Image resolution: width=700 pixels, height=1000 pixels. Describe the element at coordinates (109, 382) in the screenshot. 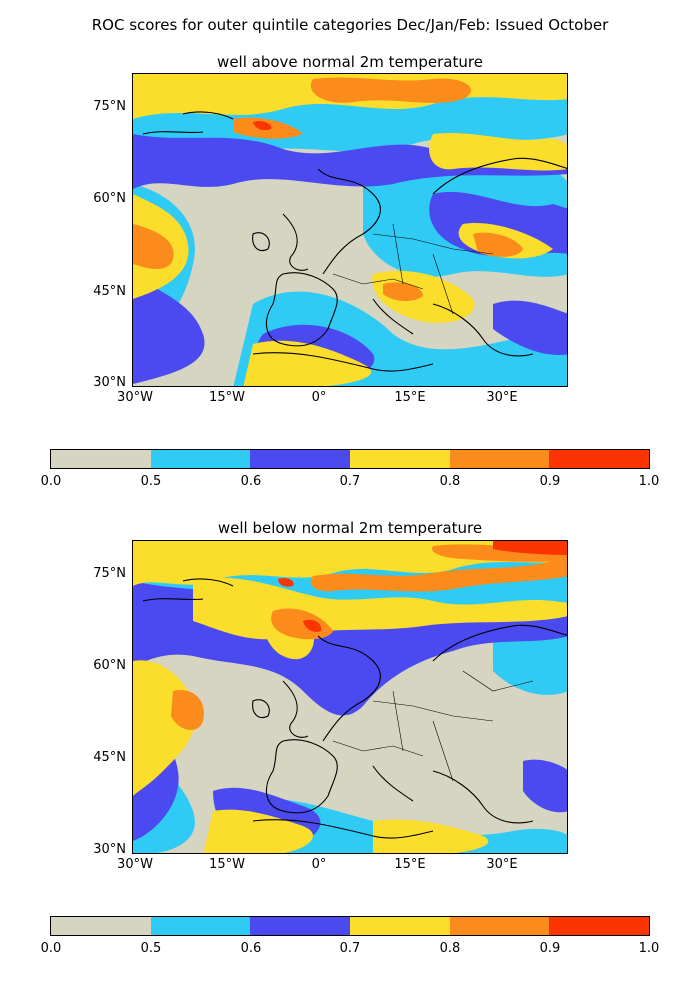

I see `panel-1-ytick-30n: 30°N` at that location.